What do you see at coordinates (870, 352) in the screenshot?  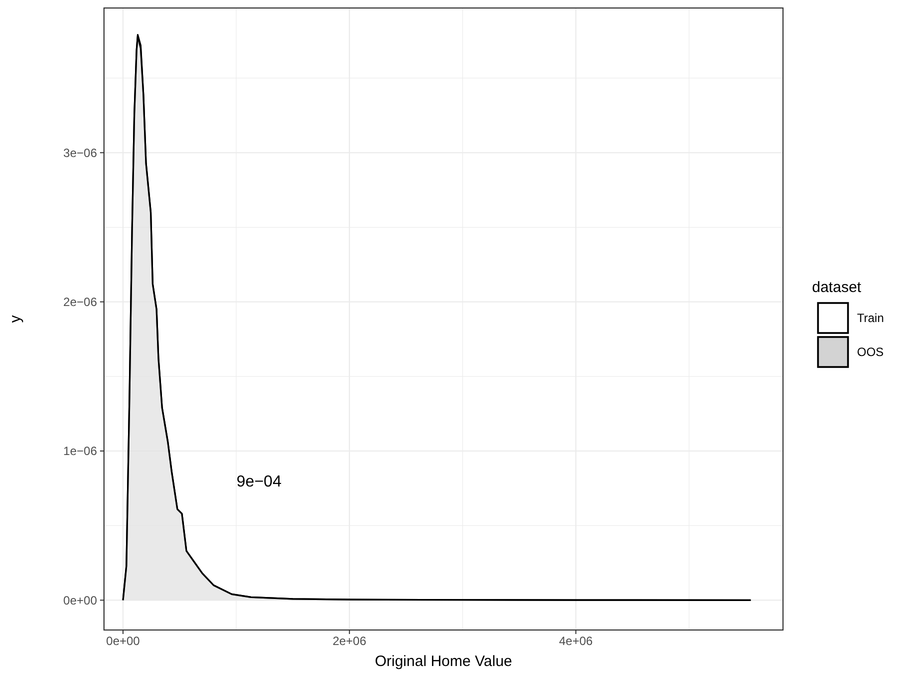 I see `text: OOS` at bounding box center [870, 352].